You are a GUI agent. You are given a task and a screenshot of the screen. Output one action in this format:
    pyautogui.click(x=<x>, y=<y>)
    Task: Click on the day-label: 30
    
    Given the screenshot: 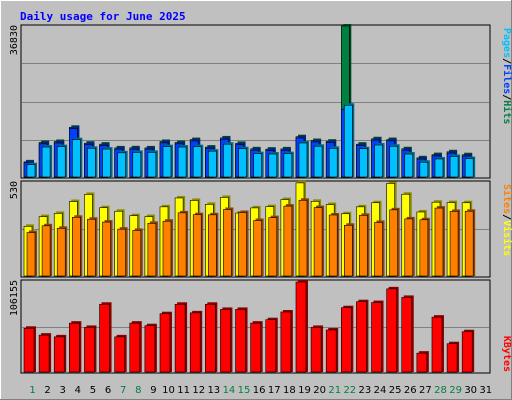 What is the action you would take?
    pyautogui.click(x=470, y=390)
    